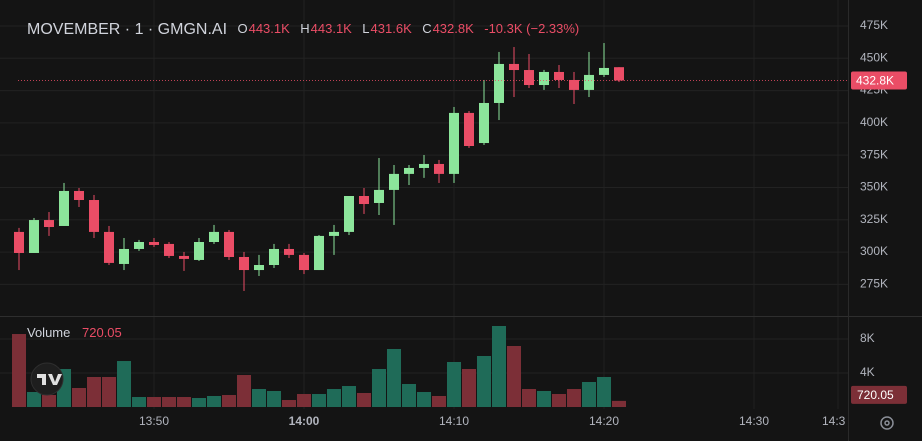 This screenshot has height=441, width=922. I want to click on x-tick-label: 14:00, so click(304, 421).